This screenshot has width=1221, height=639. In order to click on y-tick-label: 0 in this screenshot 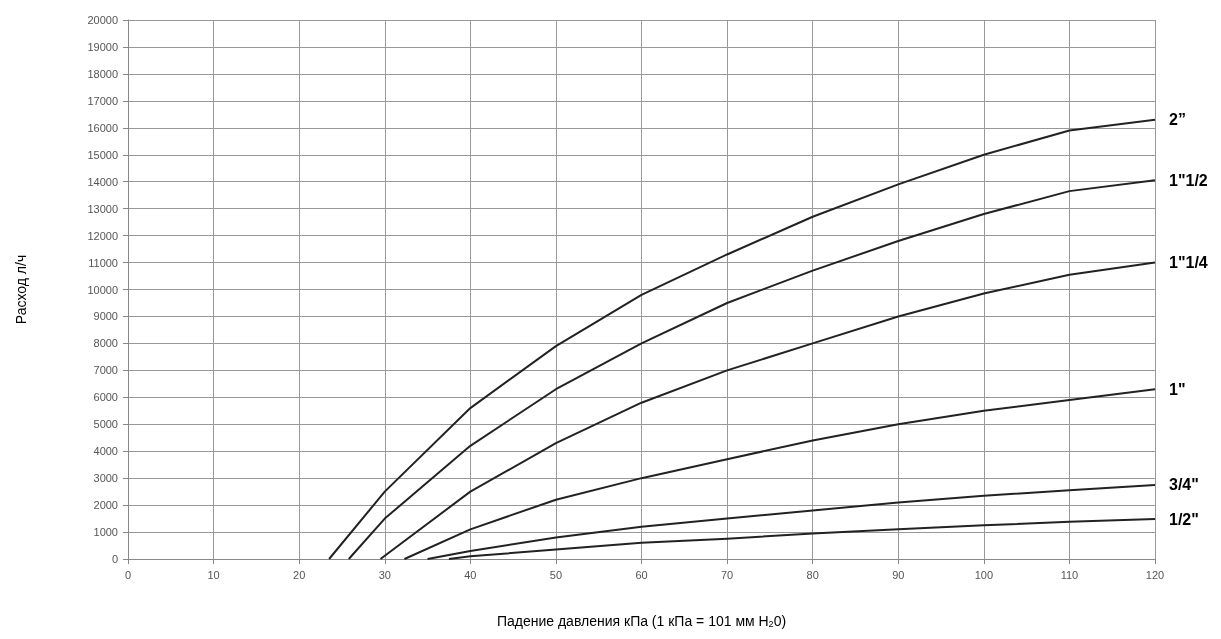, I will do `click(114, 559)`.